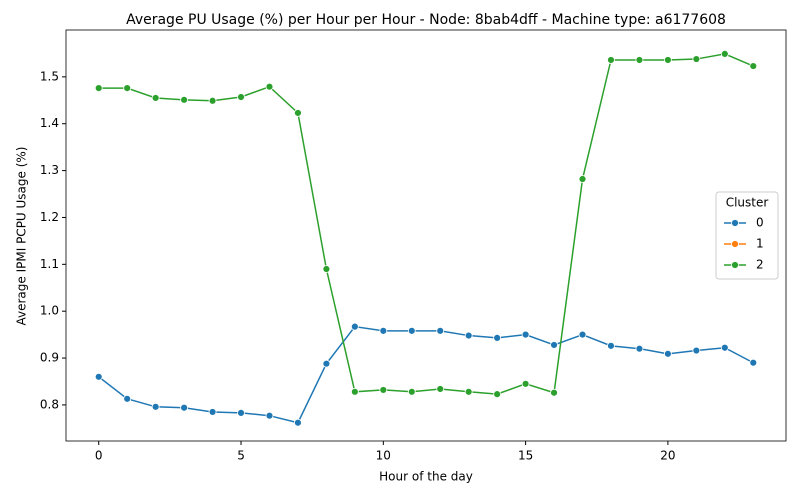  I want to click on legend-label: 1, so click(760, 244).